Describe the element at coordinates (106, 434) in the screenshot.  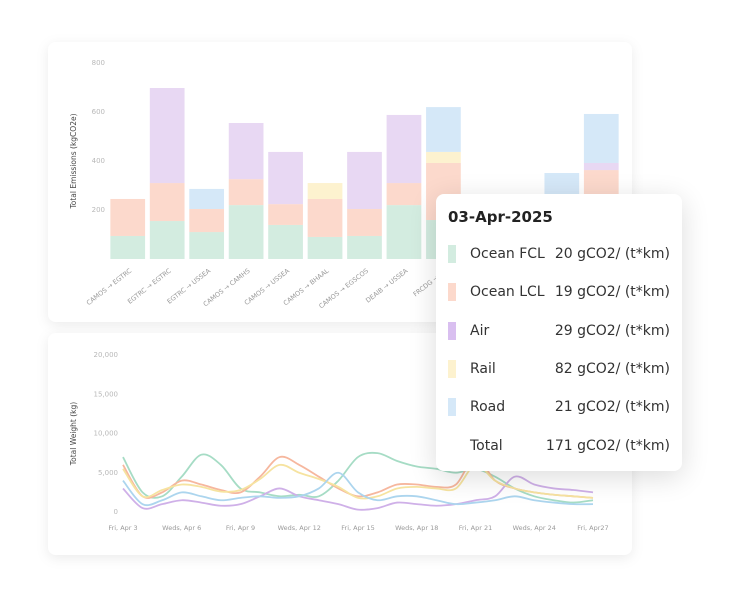
I see `y-tick-label: 10,000` at that location.